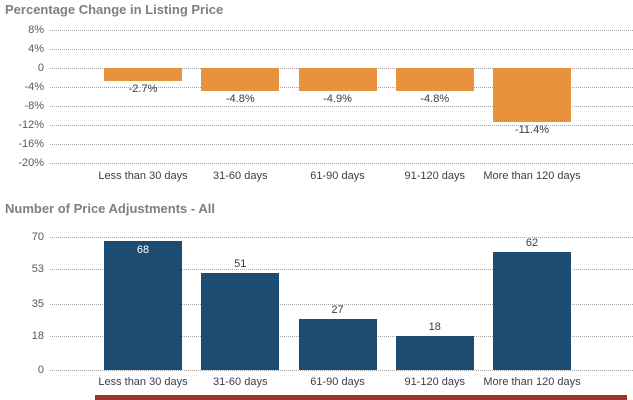 The width and height of the screenshot is (633, 400). I want to click on y-axis-tick-label: -8%, so click(34, 106).